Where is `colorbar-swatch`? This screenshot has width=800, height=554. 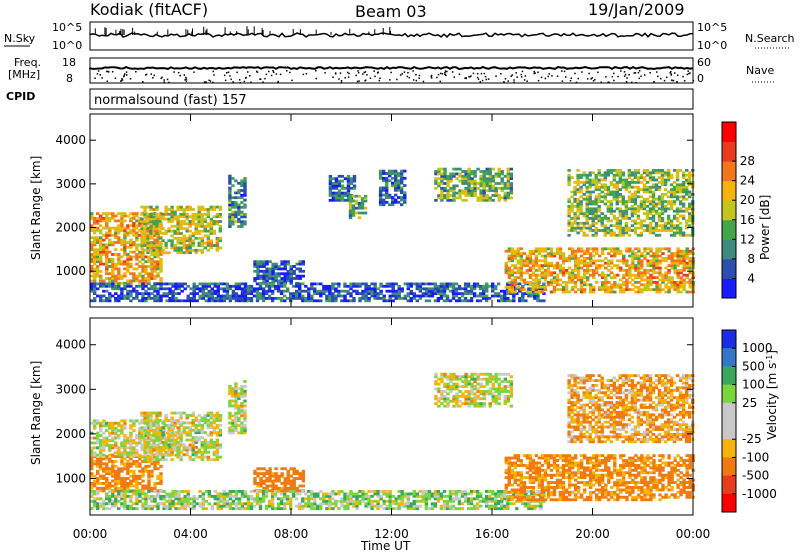 colorbar-swatch is located at coordinates (729, 288).